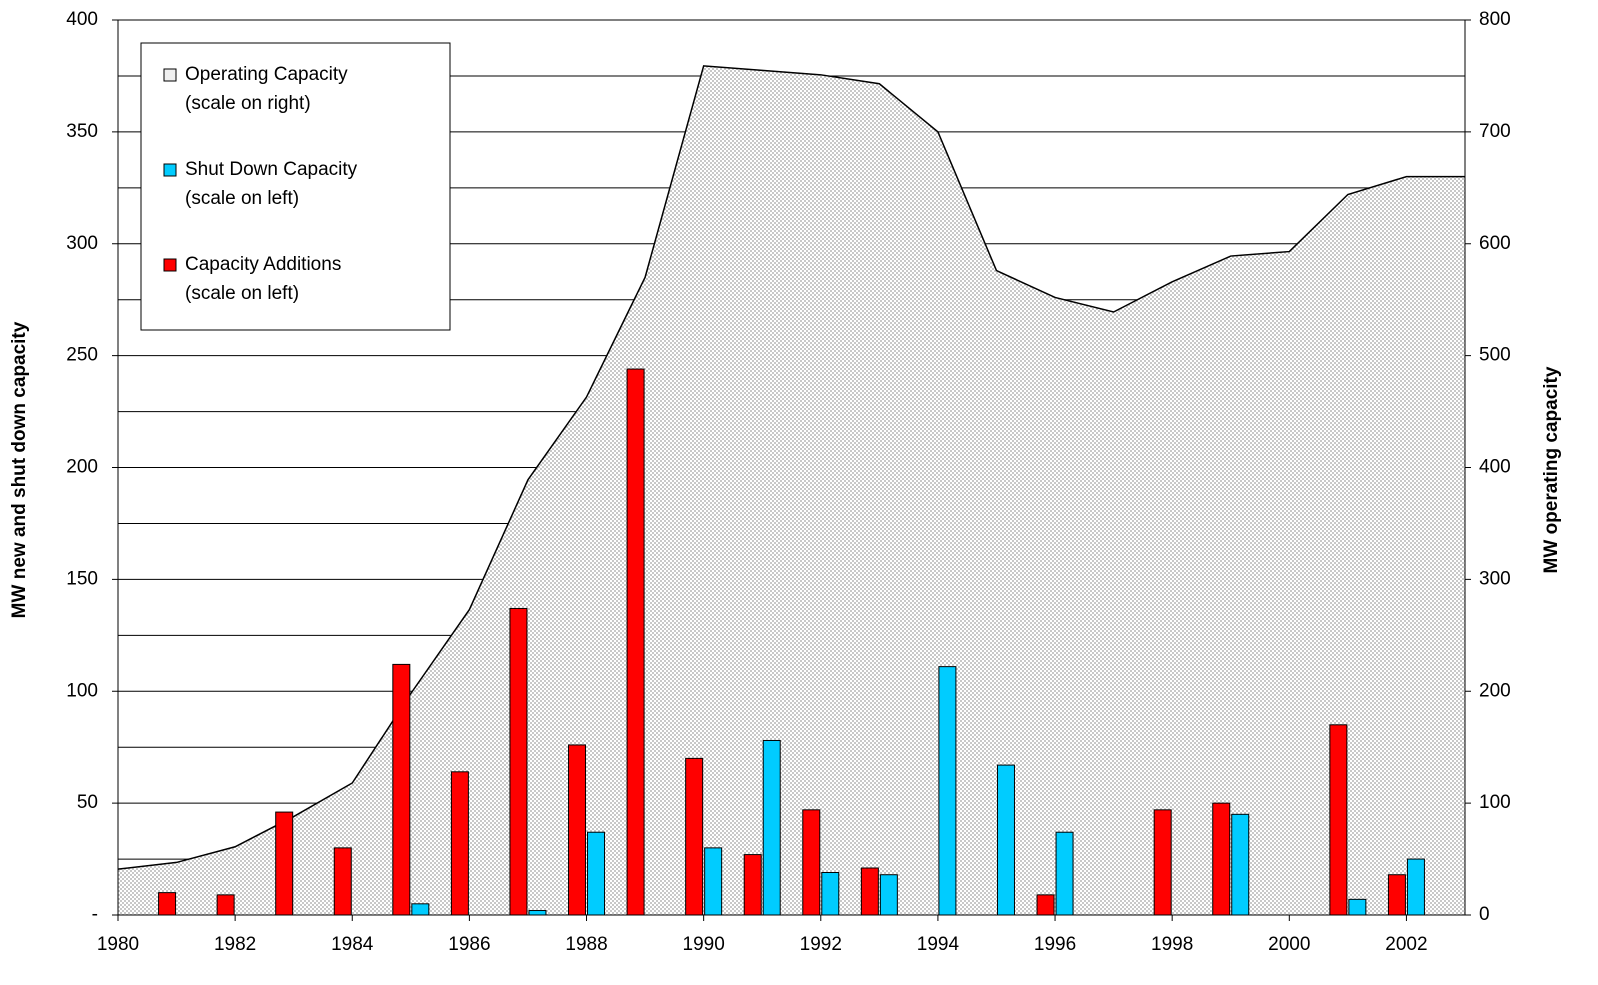 The height and width of the screenshot is (985, 1598). Describe the element at coordinates (1495, 690) in the screenshot. I see `y2-tick-label: 200` at that location.